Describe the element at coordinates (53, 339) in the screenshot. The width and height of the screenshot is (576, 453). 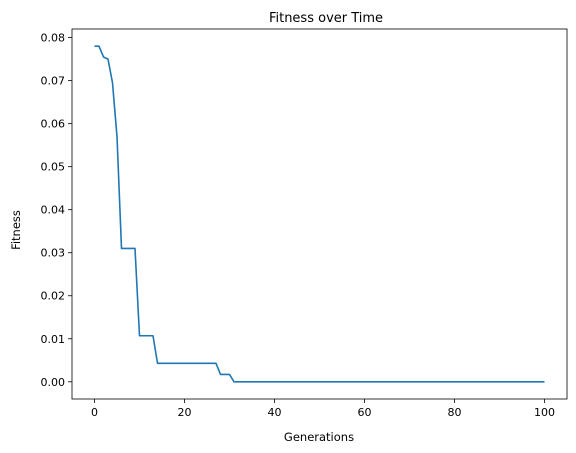
I see `y-tick-label: 0.01` at that location.